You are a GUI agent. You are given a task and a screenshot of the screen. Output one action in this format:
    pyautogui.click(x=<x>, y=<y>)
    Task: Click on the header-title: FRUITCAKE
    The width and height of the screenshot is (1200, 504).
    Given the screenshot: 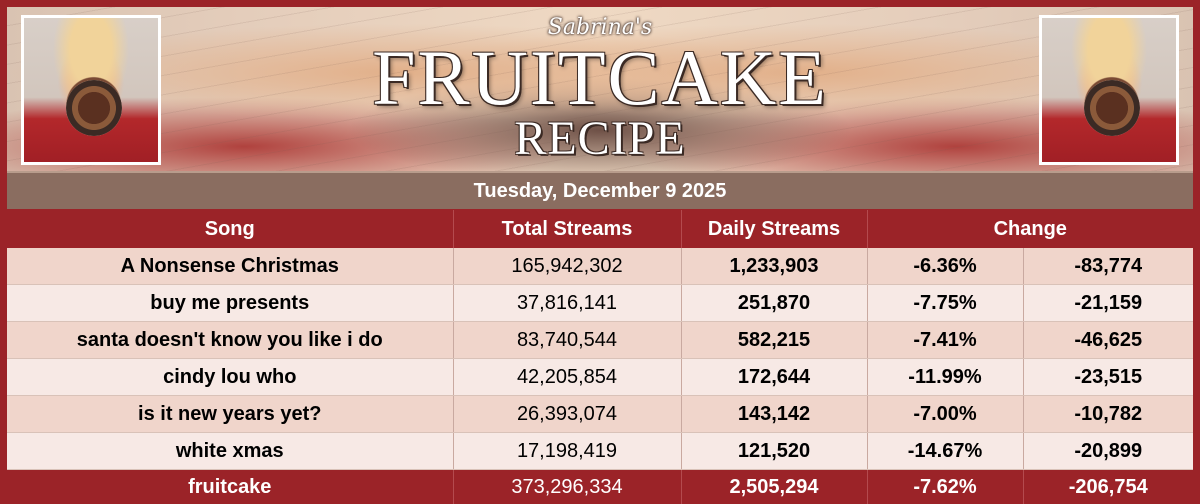 What is the action you would take?
    pyautogui.click(x=600, y=78)
    